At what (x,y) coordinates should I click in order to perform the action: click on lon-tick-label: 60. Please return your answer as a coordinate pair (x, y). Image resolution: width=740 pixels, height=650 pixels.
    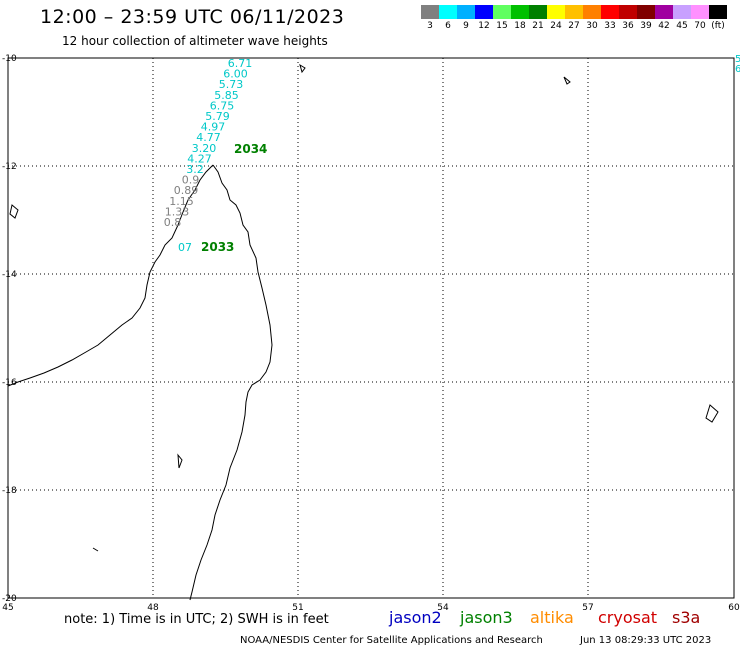
    Looking at the image, I should click on (734, 608).